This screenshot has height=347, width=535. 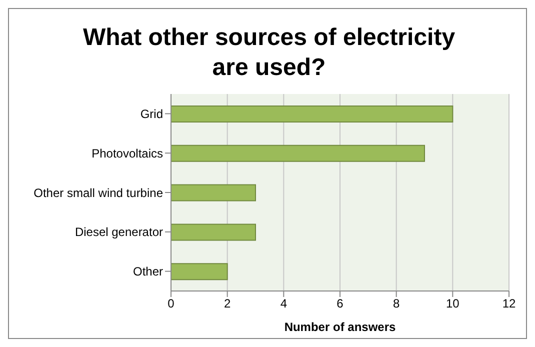 What do you see at coordinates (118, 232) in the screenshot?
I see `y-tick-label: Diesel generator` at bounding box center [118, 232].